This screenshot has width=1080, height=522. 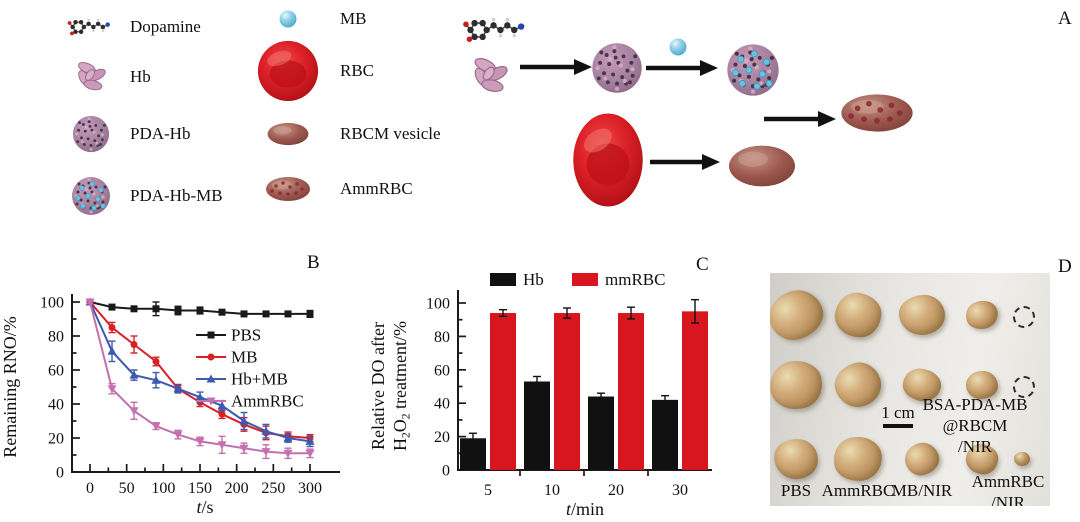 What do you see at coordinates (898, 426) in the screenshot?
I see `scale-bar` at bounding box center [898, 426].